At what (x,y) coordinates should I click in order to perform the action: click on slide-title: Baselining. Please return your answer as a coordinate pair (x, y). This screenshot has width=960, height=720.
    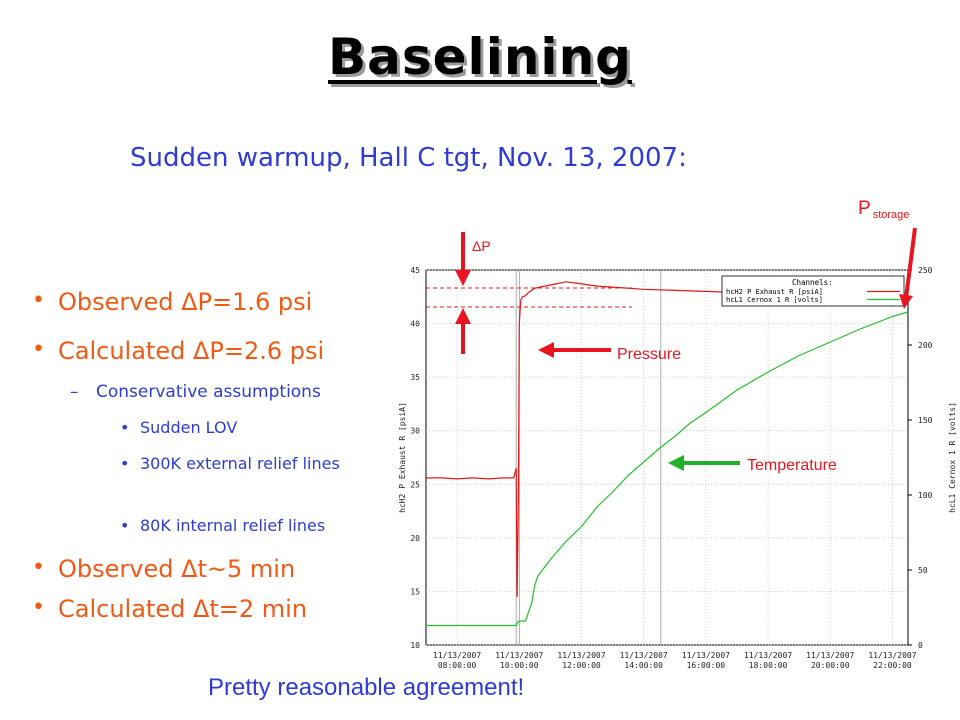
    Looking at the image, I should click on (480, 57).